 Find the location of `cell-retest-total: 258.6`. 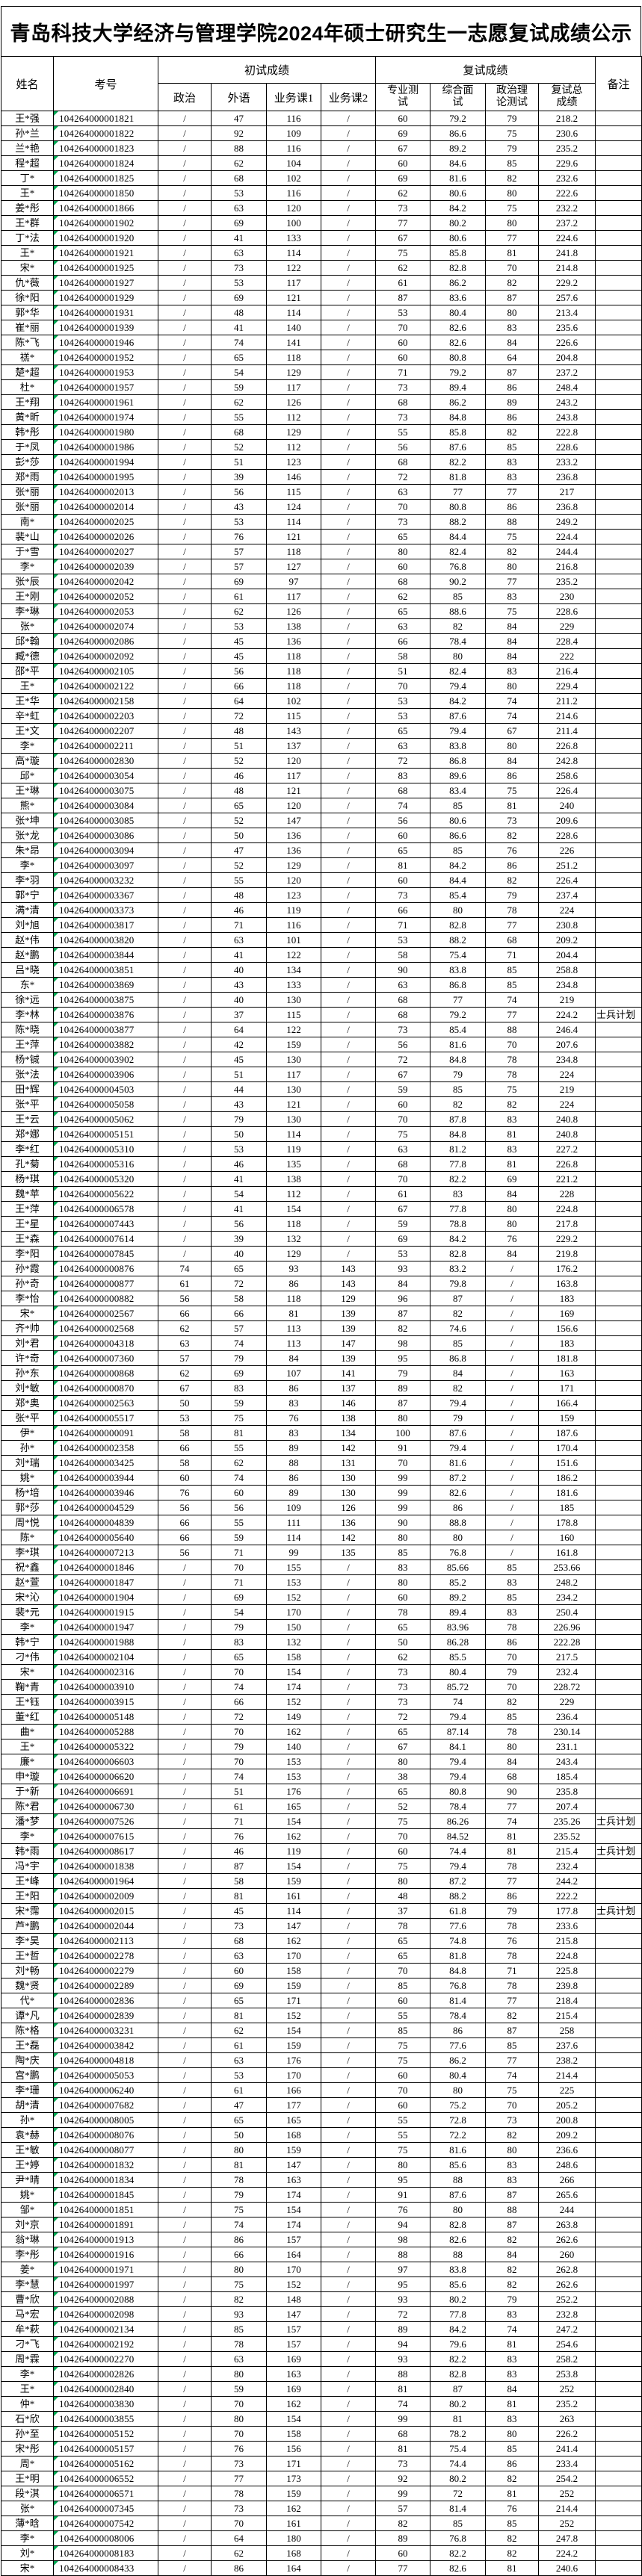

cell-retest-total: 258.6 is located at coordinates (567, 775).